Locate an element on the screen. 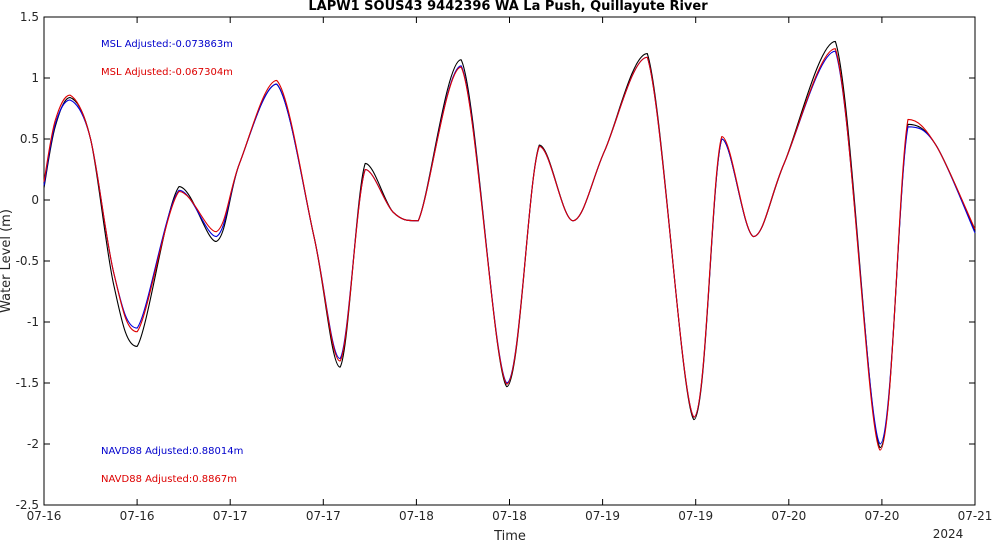 This screenshot has width=992, height=541. y-axis-title: Water Level (m) is located at coordinates (7, 261).